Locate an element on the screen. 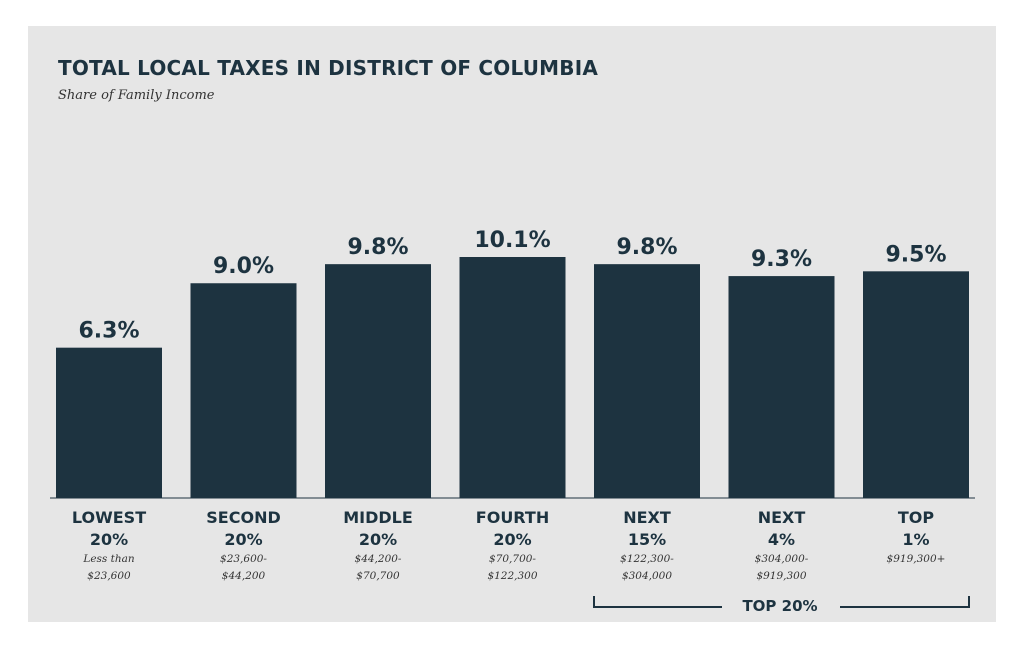 This screenshot has width=1024, height=649. category-label-3: MIDDLE 20% $44,200- $70,700 is located at coordinates (378, 546).